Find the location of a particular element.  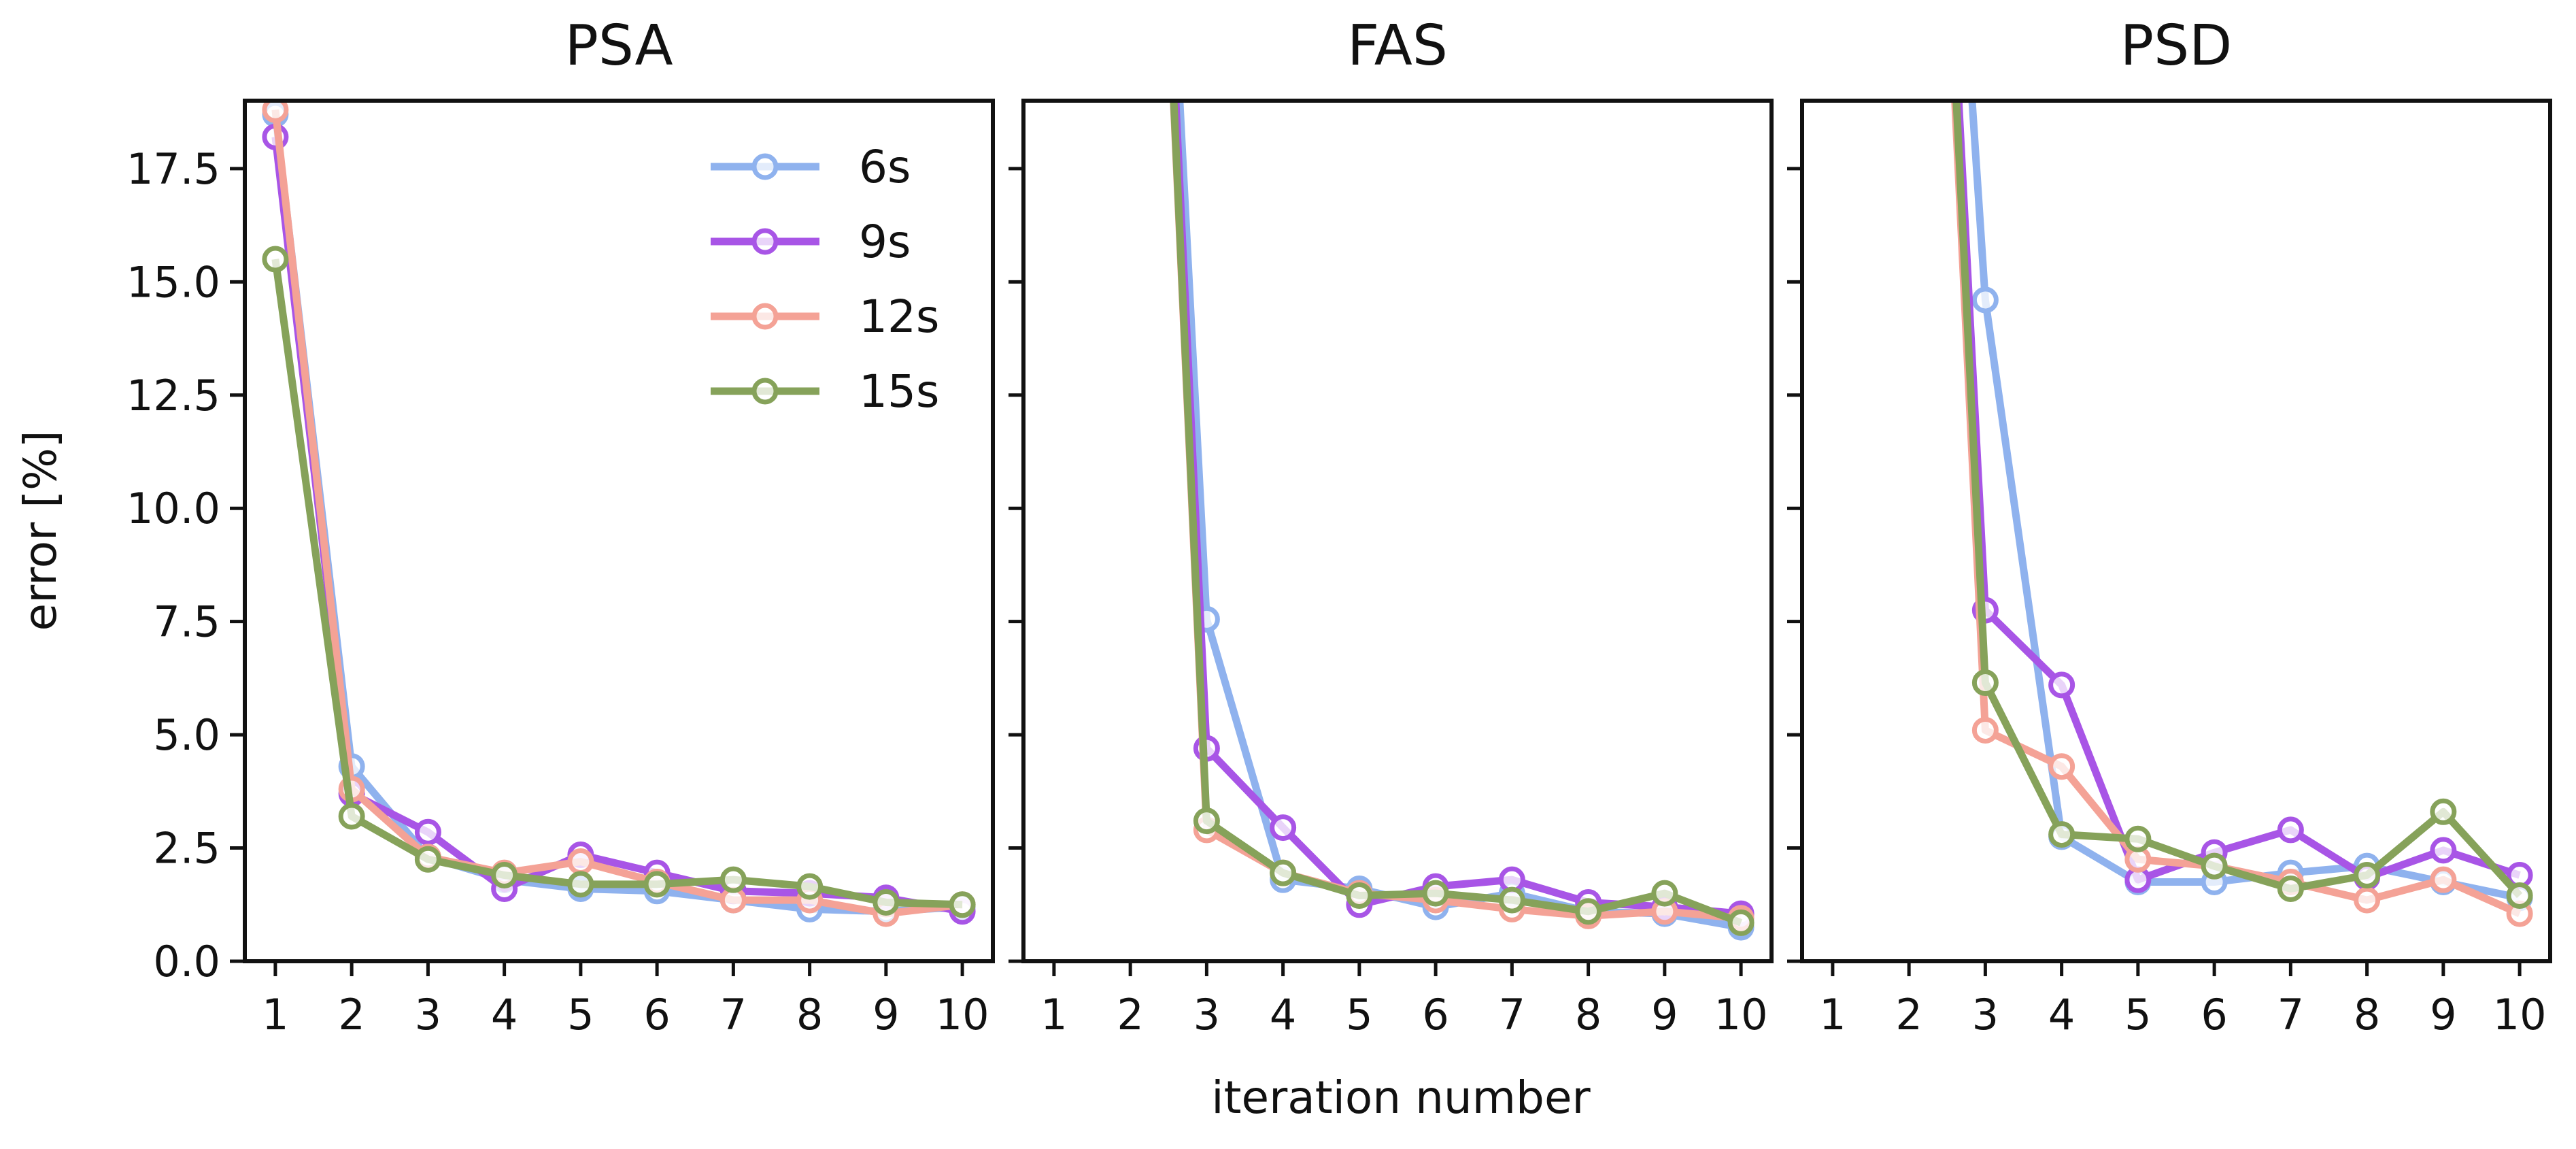

y-tick-label: 0.0 is located at coordinates (186, 961).